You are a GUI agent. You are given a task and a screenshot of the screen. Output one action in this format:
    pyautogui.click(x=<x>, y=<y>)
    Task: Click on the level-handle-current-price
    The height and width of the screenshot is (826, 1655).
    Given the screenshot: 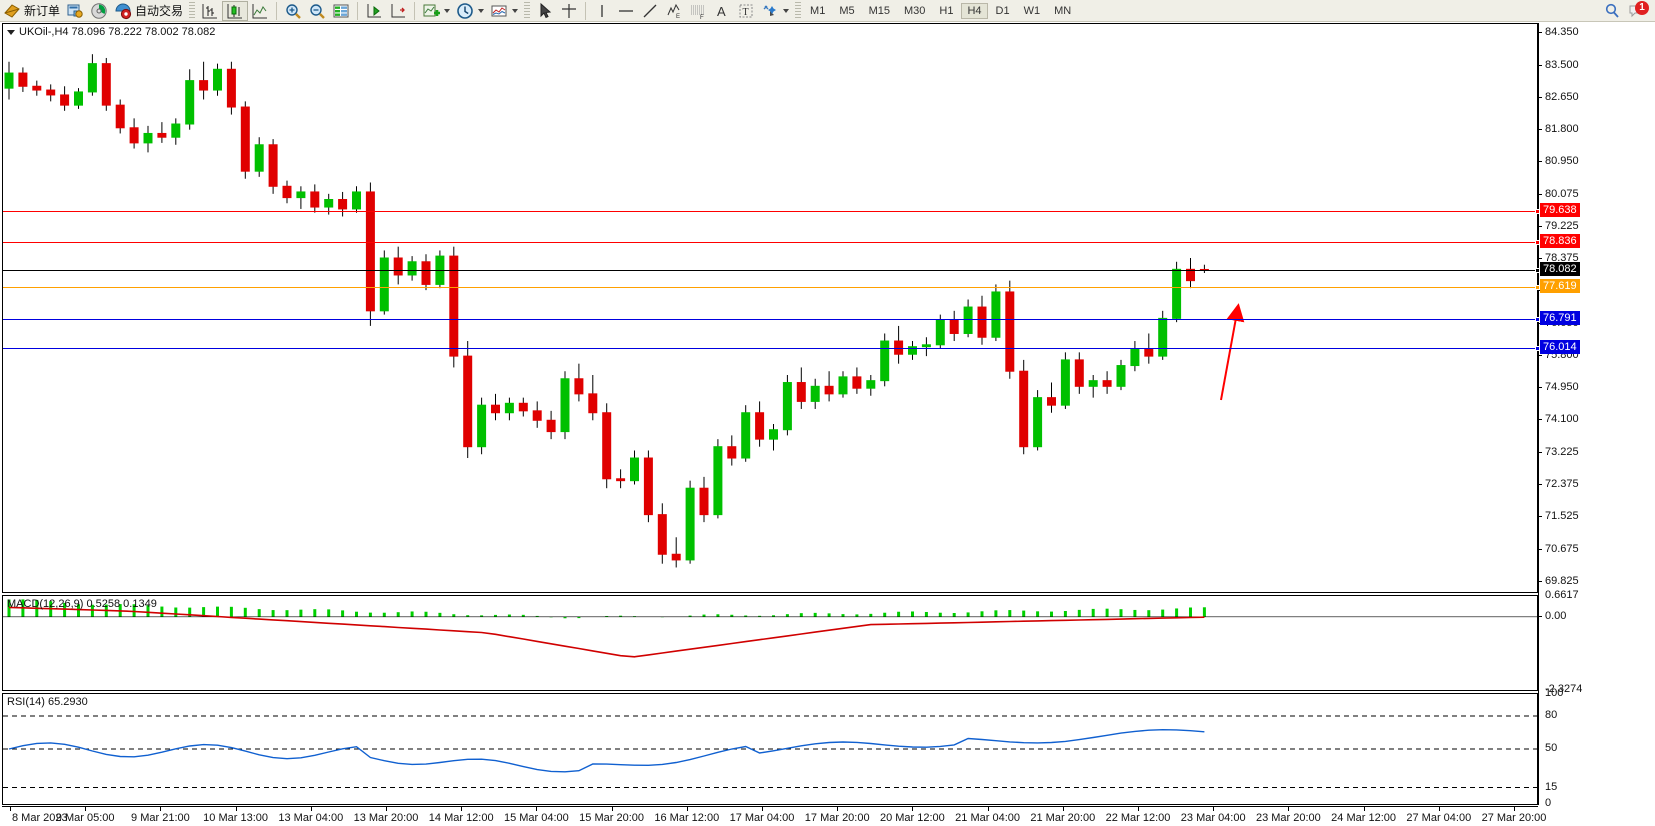 What is the action you would take?
    pyautogui.click(x=1537, y=270)
    